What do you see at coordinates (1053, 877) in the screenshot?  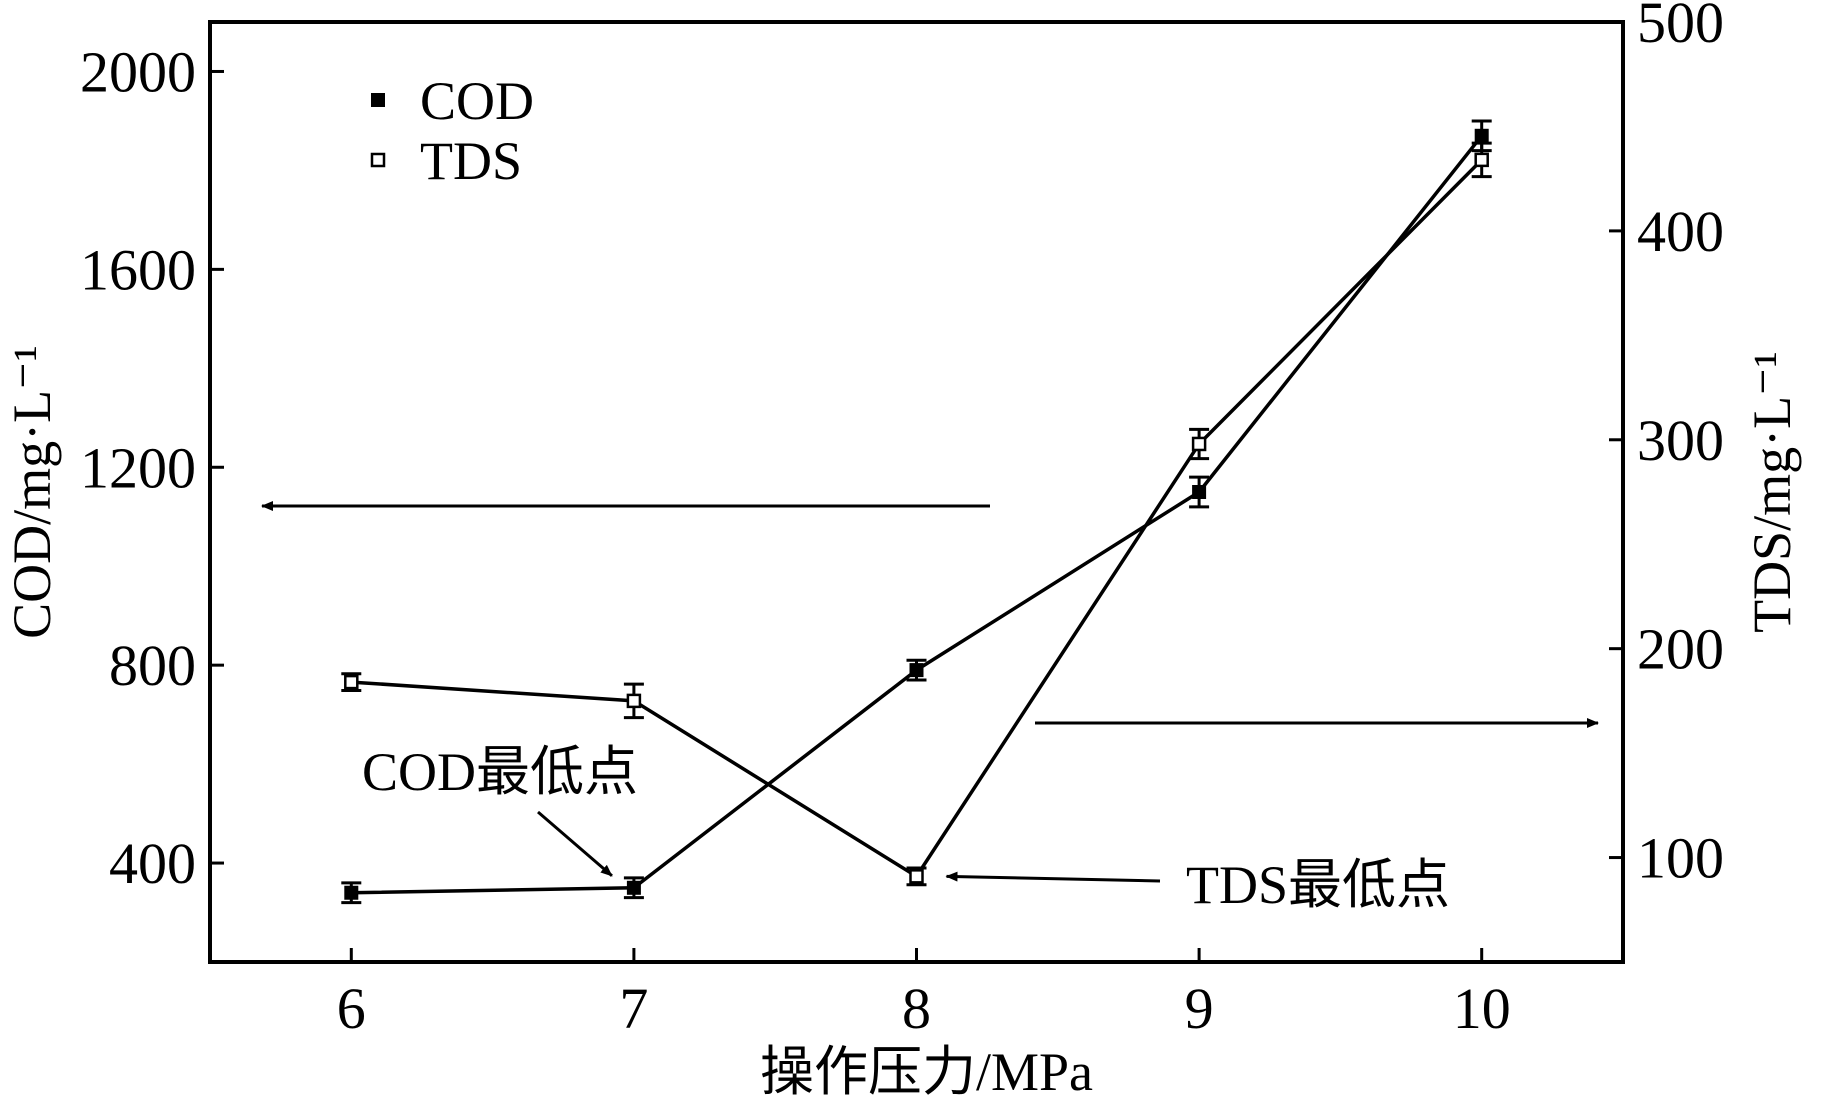 I see `annotation-tds-min-arrow` at bounding box center [1053, 877].